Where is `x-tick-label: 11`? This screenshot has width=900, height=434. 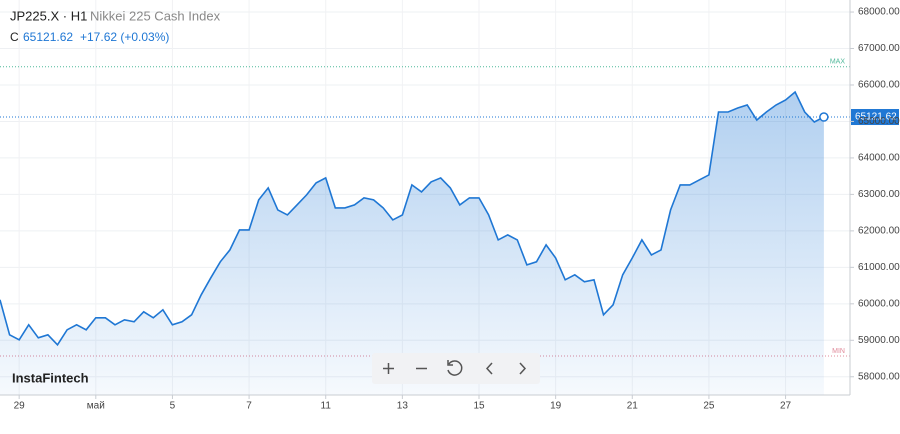 x-tick-label: 11 is located at coordinates (326, 406).